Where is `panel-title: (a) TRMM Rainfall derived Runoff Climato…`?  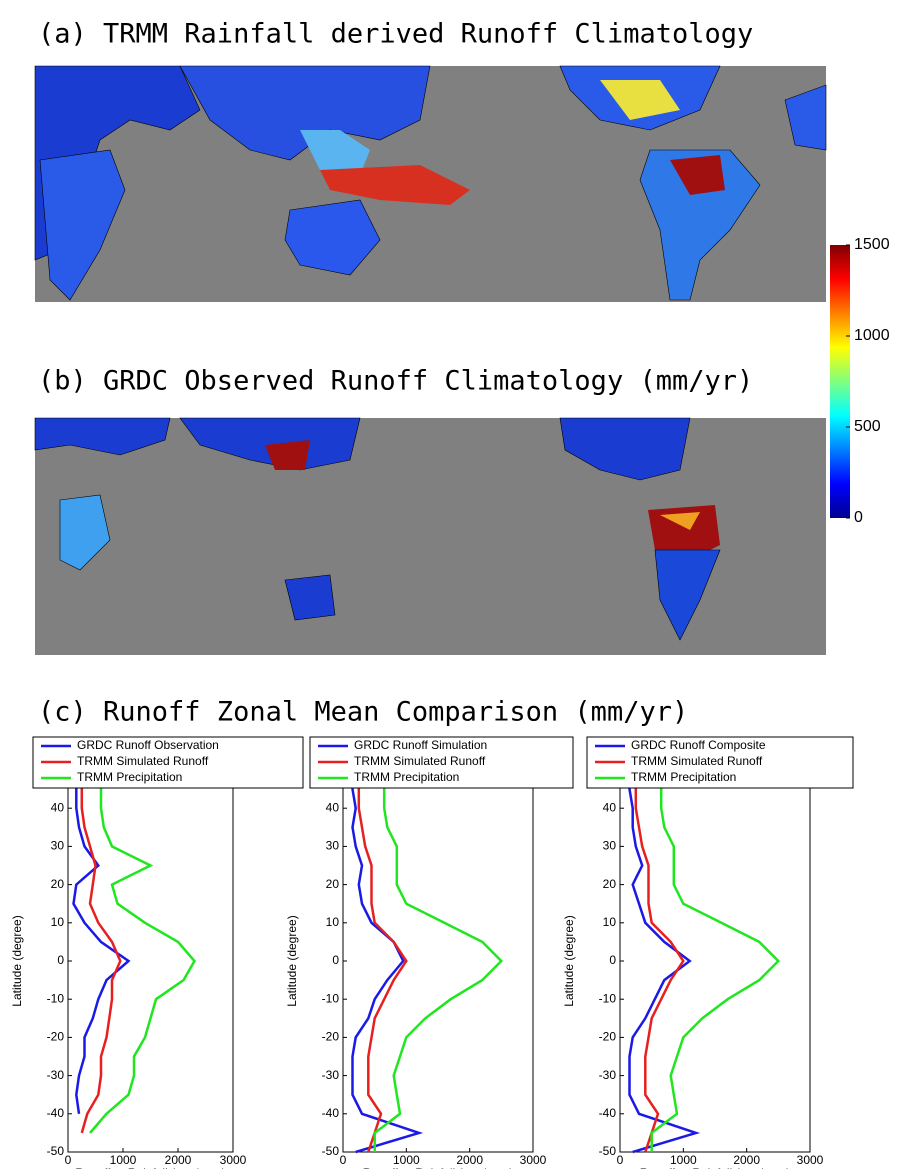
panel-title: (a) TRMM Rainfall derived Runoff Climato… is located at coordinates (395, 34).